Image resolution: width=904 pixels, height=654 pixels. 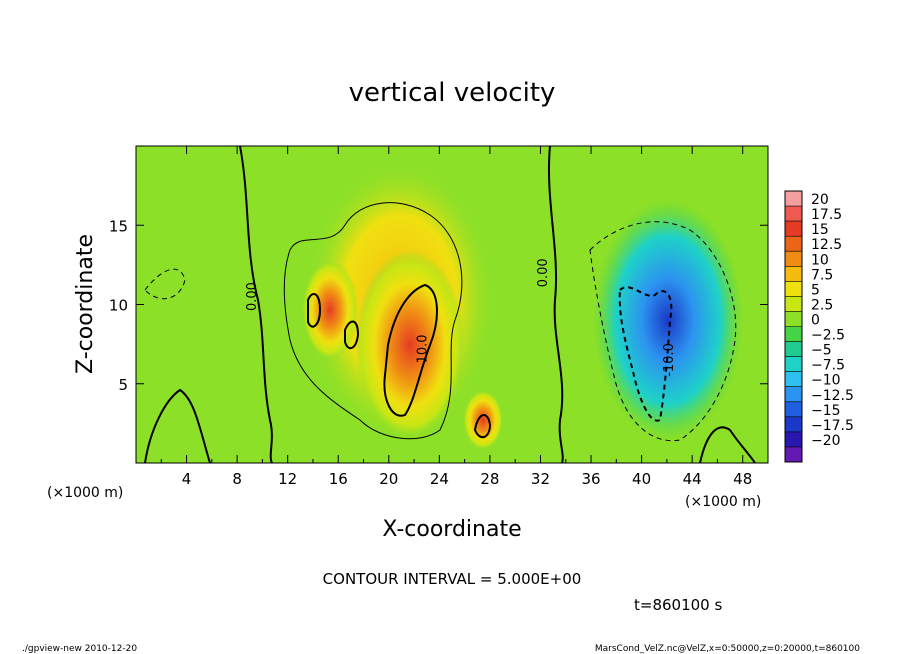 What do you see at coordinates (482, 426) in the screenshot?
I see `ten-contour-low` at bounding box center [482, 426].